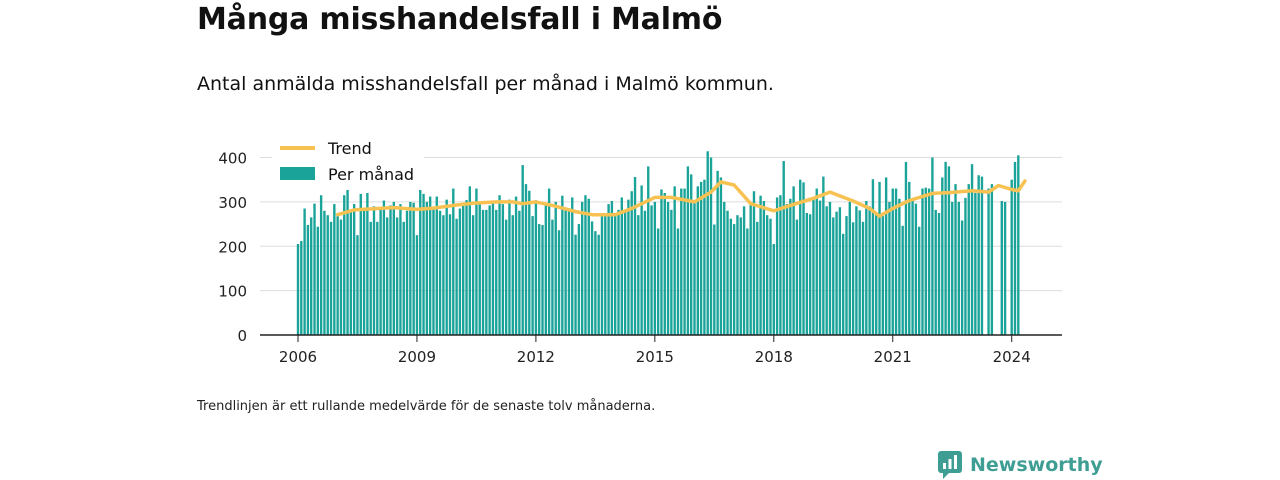  Describe the element at coordinates (1036, 465) in the screenshot. I see `brand-name: Newsworthy` at that location.